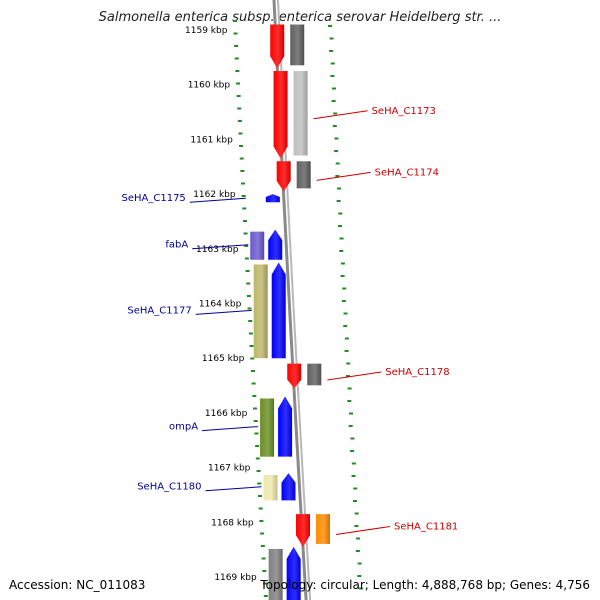 Image resolution: width=600 pixels, height=600 pixels. I want to click on kbp-tick-label: 1163 kbp, so click(217, 250).